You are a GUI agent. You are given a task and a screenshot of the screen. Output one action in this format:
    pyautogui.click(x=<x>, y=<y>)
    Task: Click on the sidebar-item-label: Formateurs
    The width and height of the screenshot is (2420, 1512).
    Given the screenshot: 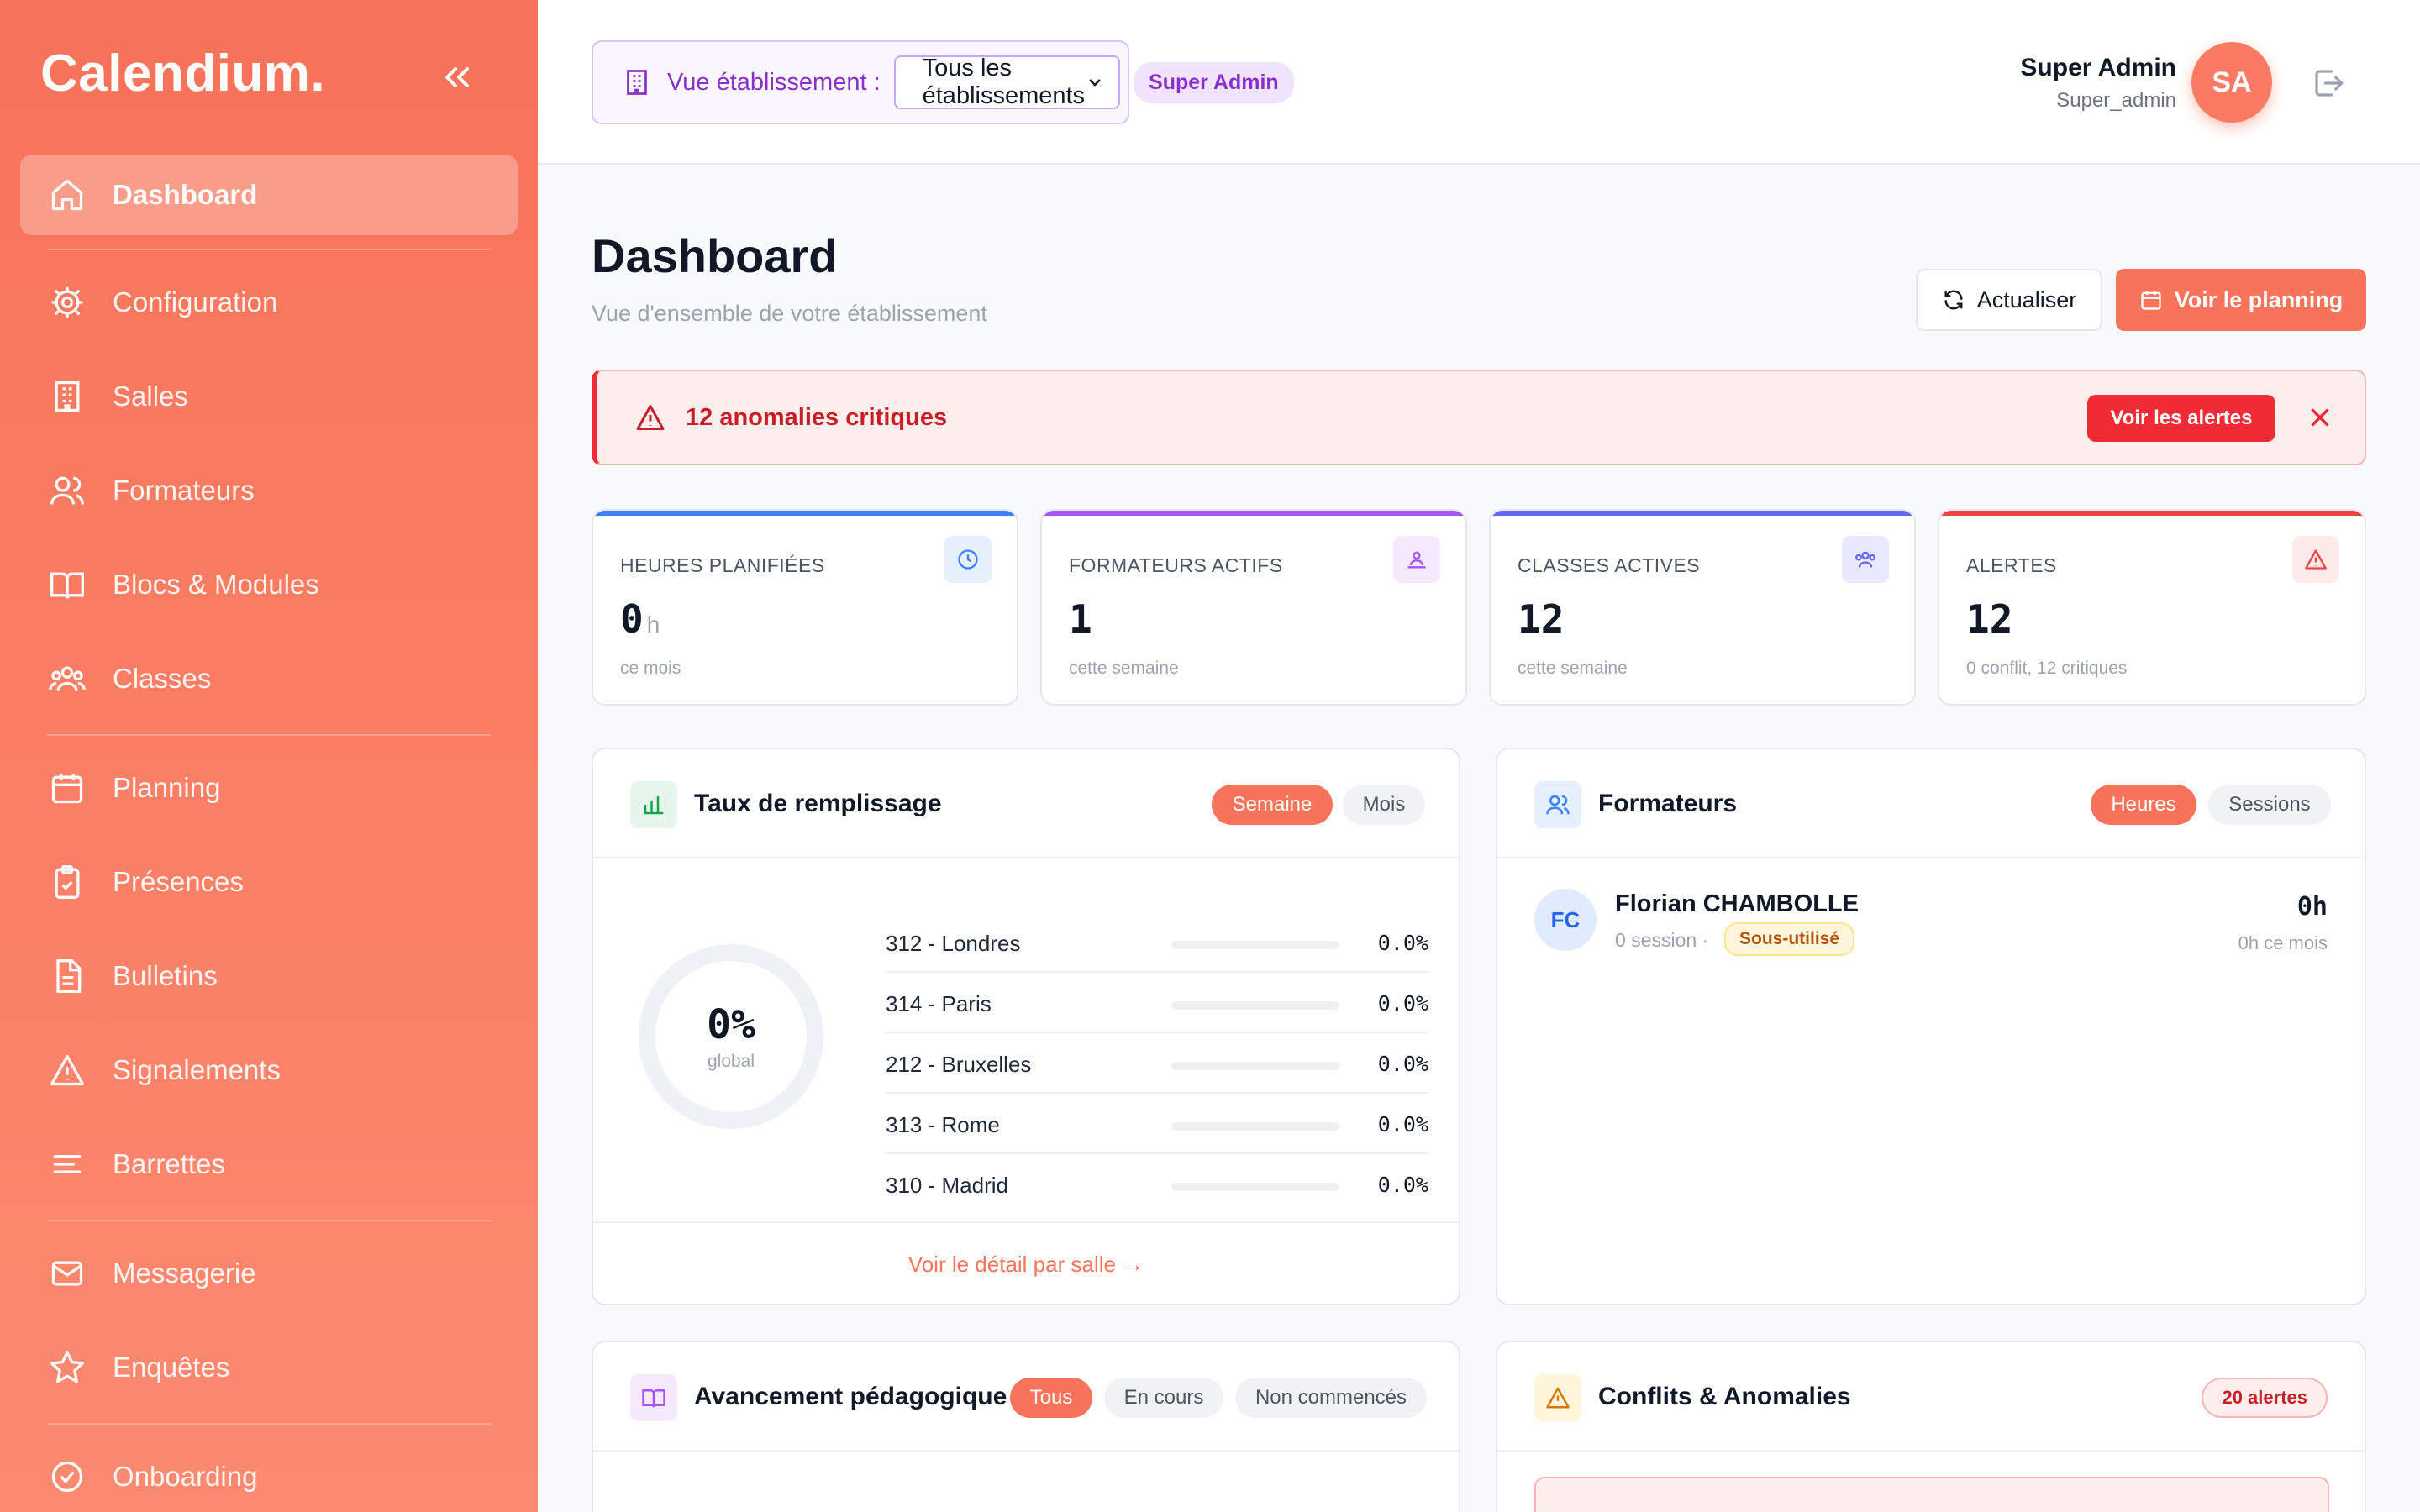 What is the action you would take?
    pyautogui.click(x=184, y=490)
    